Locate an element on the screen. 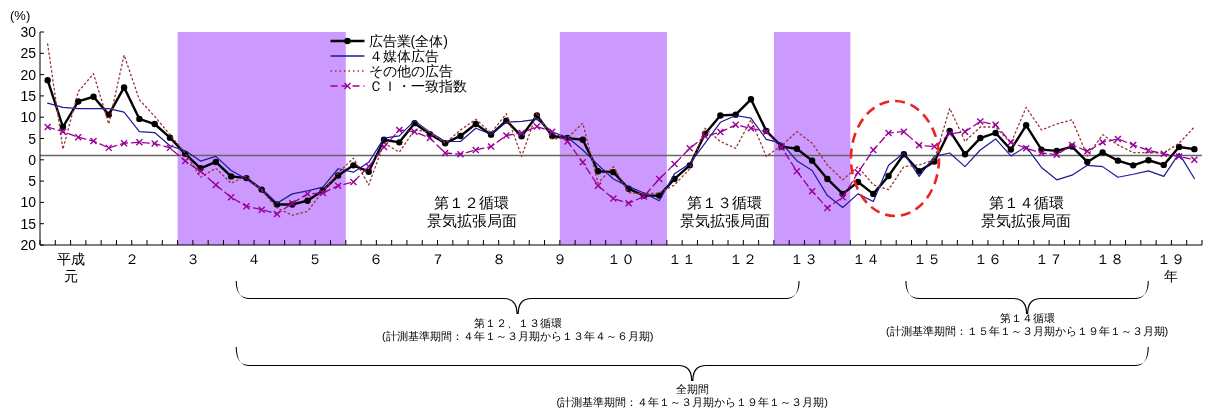 The image size is (1205, 410). x-tick-label: ２ is located at coordinates (131, 259).